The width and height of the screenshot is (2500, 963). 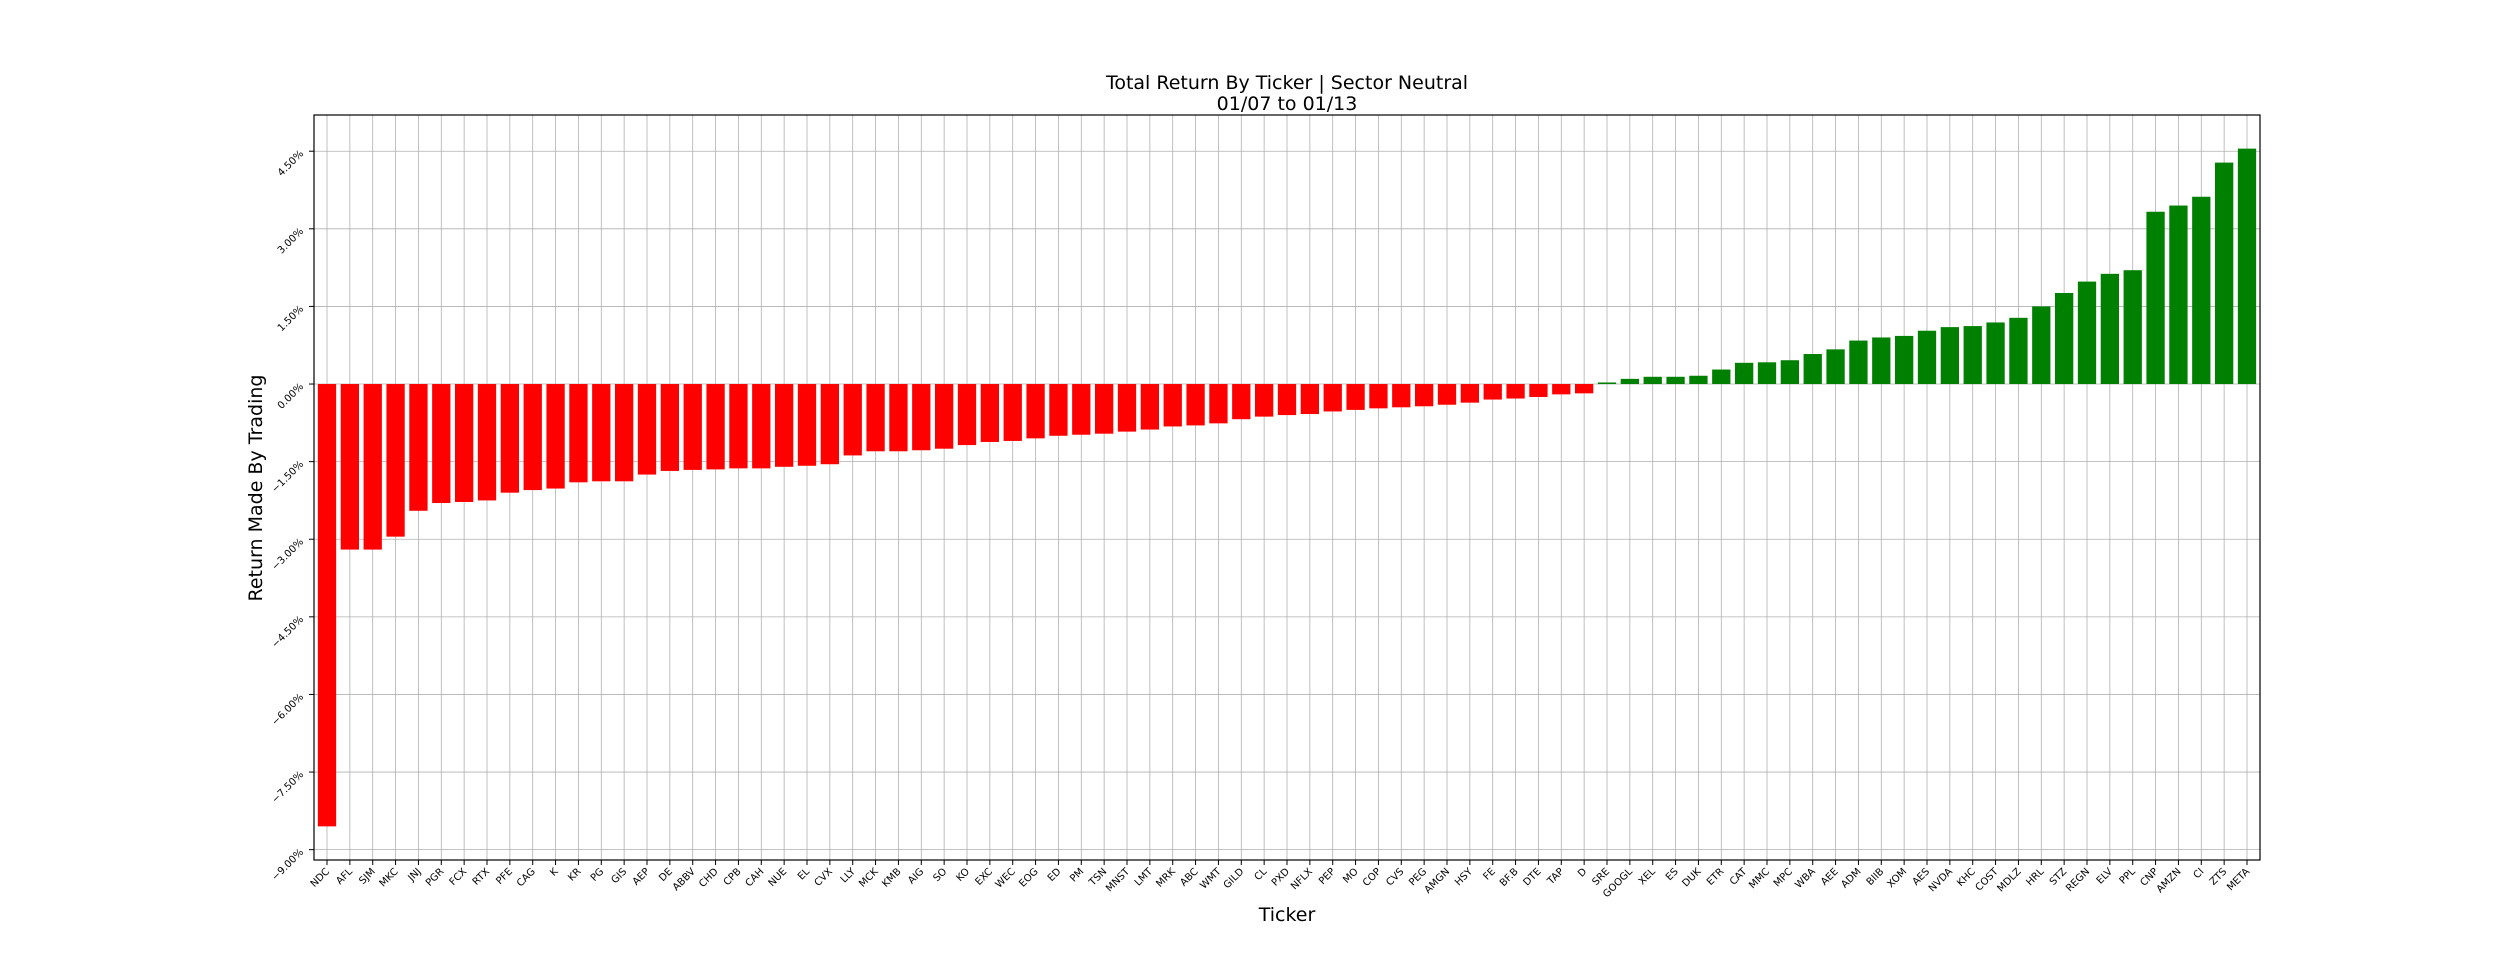 What do you see at coordinates (1739, 877) in the screenshot?
I see `x-tick-label: CAT` at bounding box center [1739, 877].